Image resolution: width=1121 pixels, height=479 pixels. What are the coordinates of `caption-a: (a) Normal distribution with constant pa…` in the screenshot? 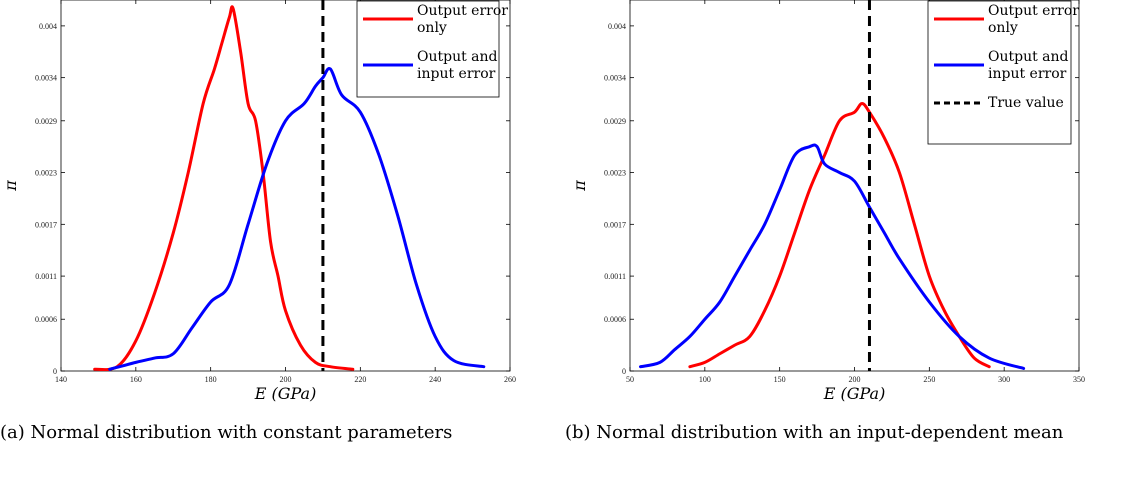 It's located at (226, 432).